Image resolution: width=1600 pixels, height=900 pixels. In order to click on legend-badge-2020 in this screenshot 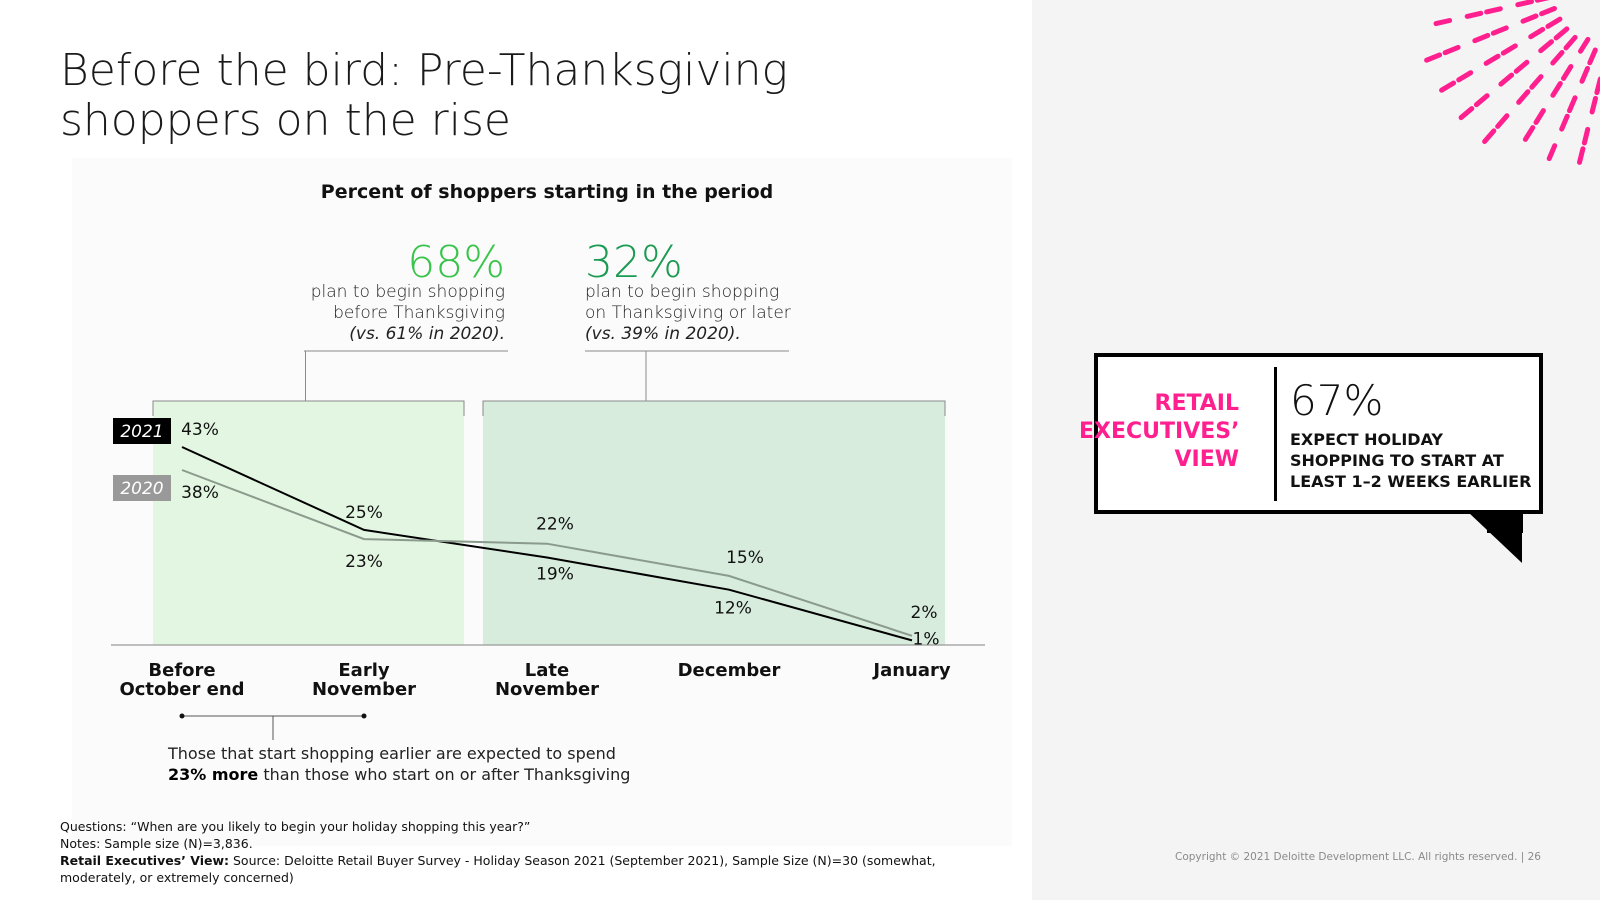, I will do `click(142, 488)`.